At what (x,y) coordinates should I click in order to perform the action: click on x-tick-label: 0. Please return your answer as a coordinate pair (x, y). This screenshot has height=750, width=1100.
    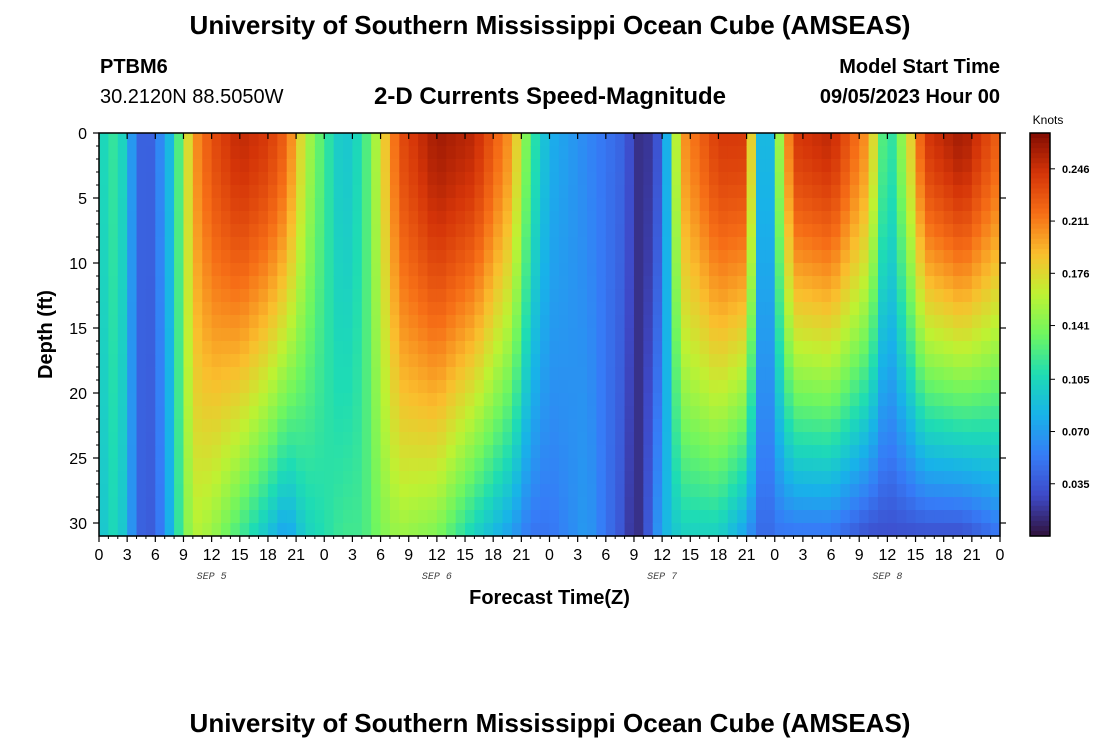
    Looking at the image, I should click on (549, 555).